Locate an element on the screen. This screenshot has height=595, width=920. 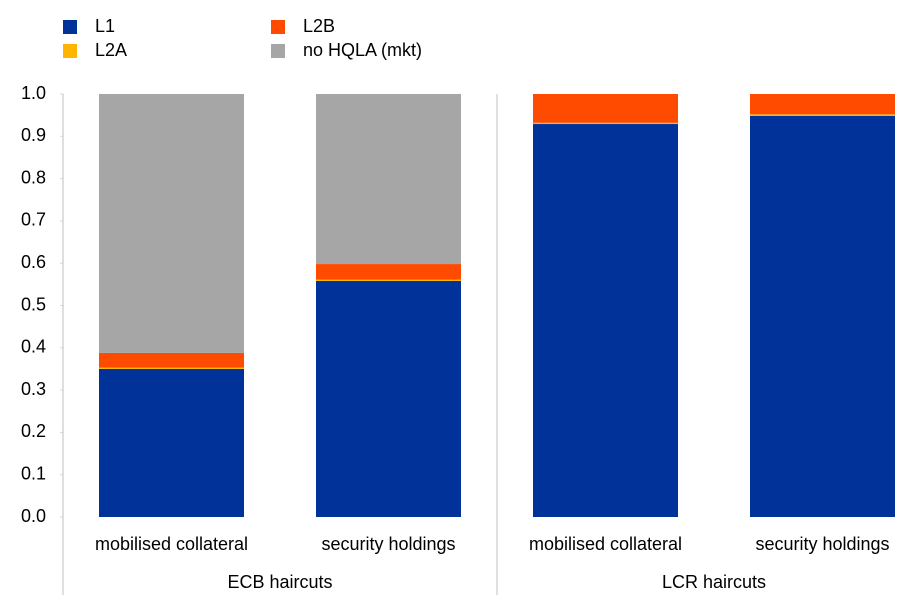
y-tick-label: 0.7 is located at coordinates (33, 220).